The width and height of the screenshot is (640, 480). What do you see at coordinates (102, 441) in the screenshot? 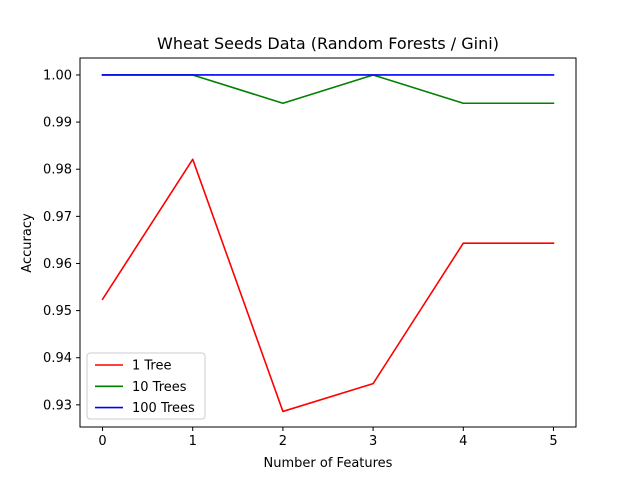
I see `x-tick-label: 0` at bounding box center [102, 441].